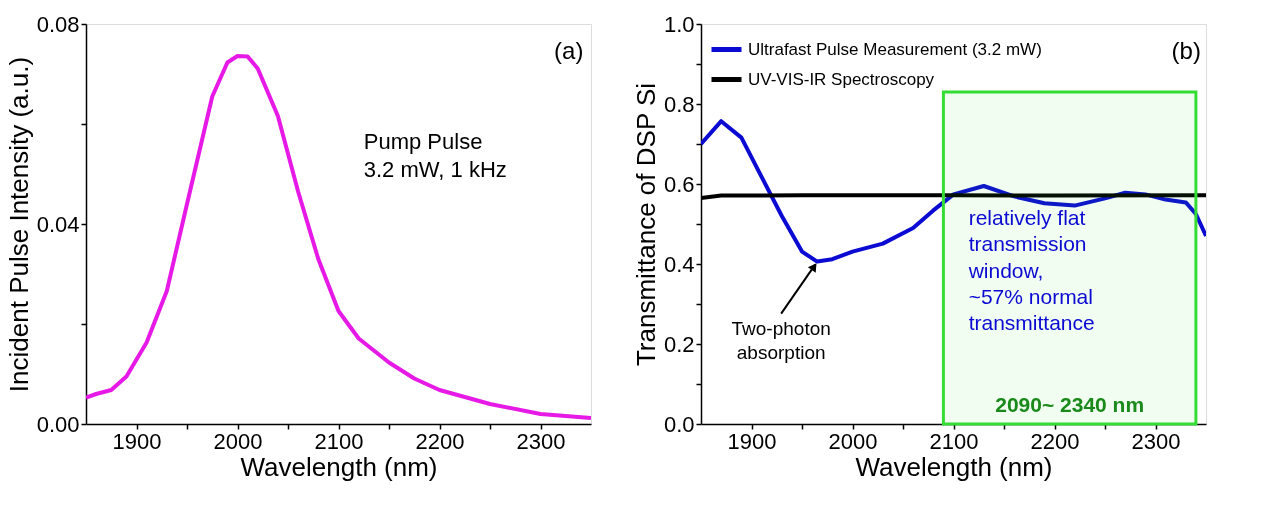 The width and height of the screenshot is (1270, 512). Describe the element at coordinates (781, 340) in the screenshot. I see `annotation: Two-photon absorption` at that location.